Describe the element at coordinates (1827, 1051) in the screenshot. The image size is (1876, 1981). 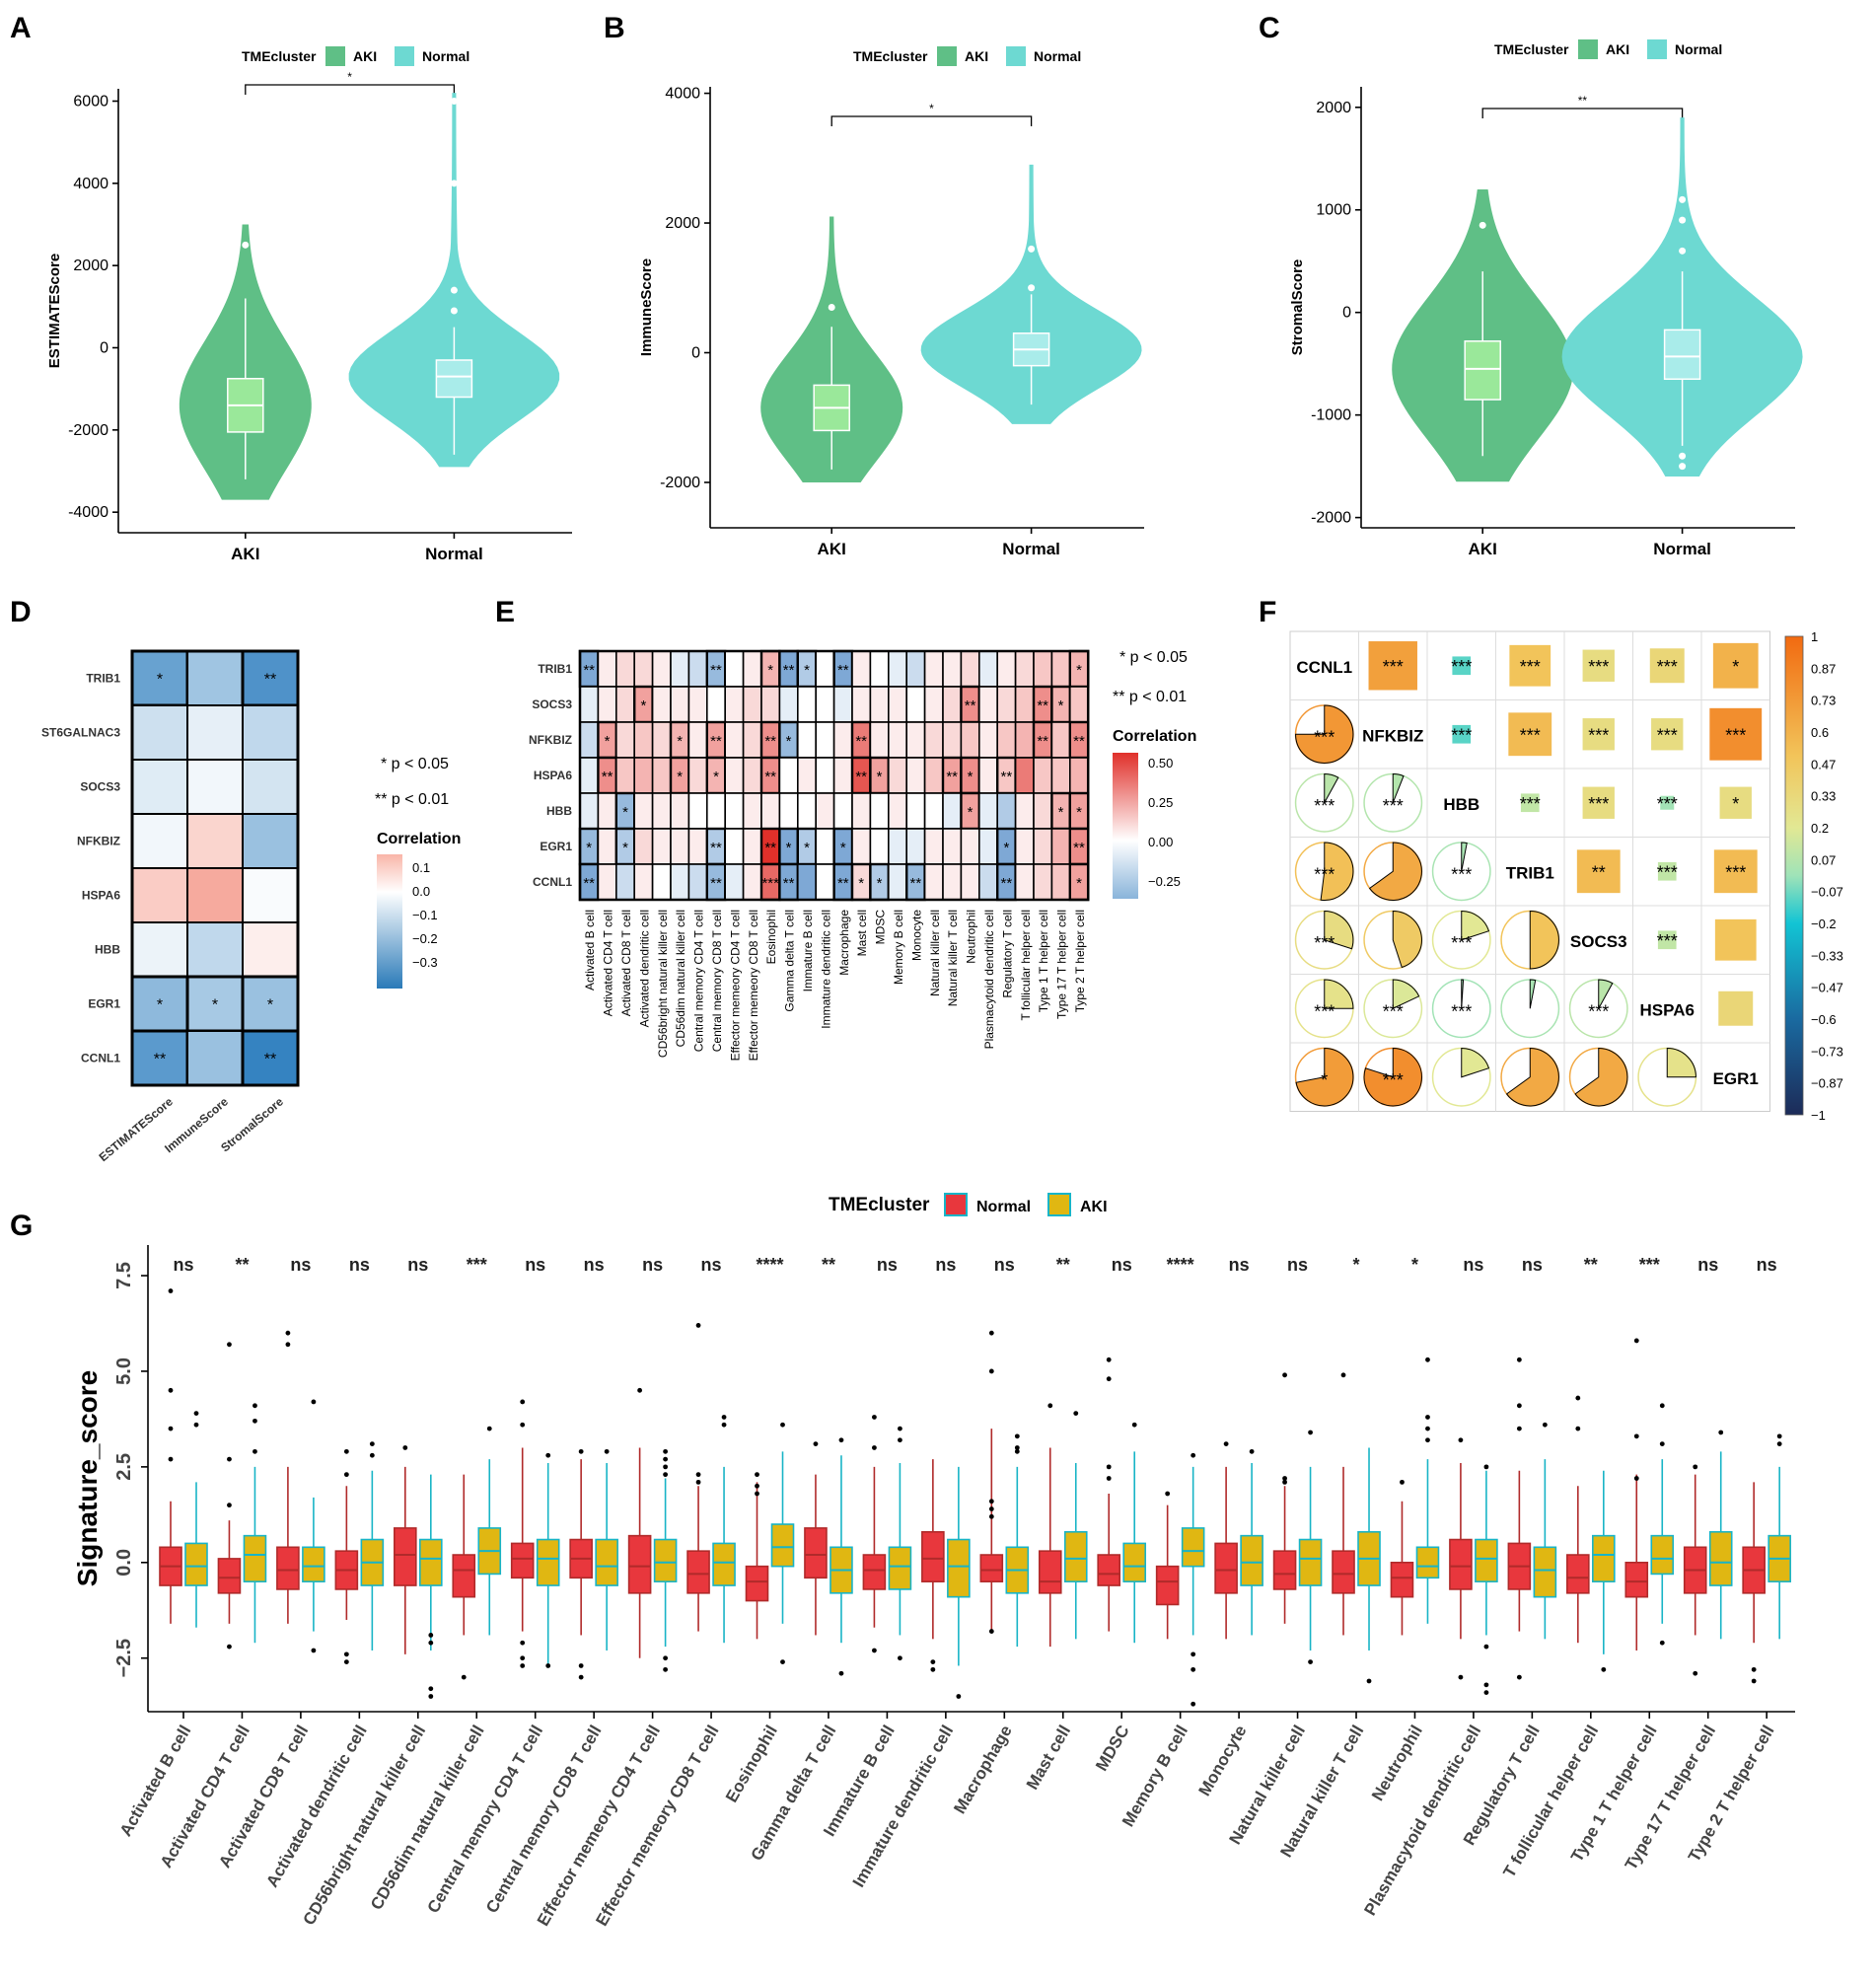
I see `colorbar-tick: −0.73` at that location.